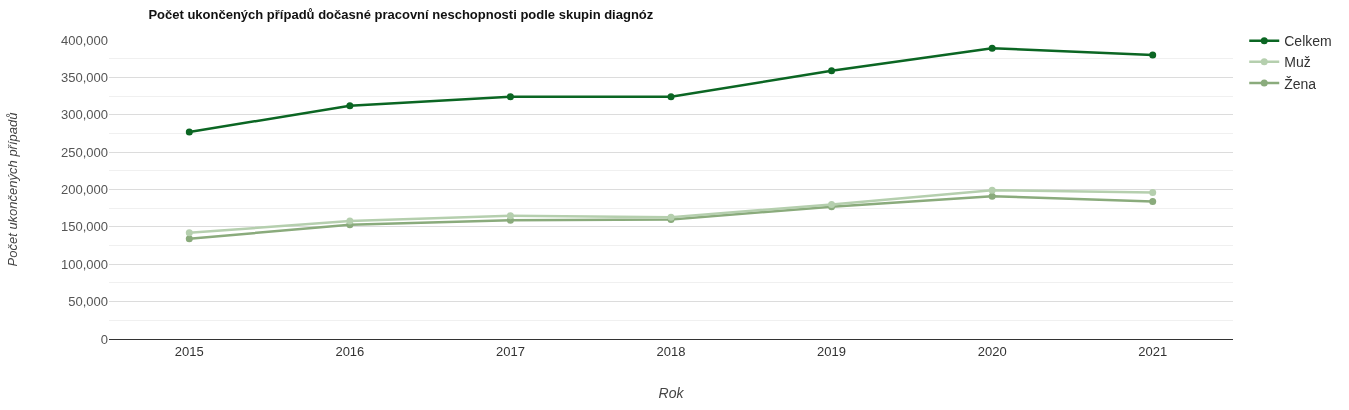 This screenshot has width=1349, height=410. I want to click on legend-label: Žena, so click(1300, 83).